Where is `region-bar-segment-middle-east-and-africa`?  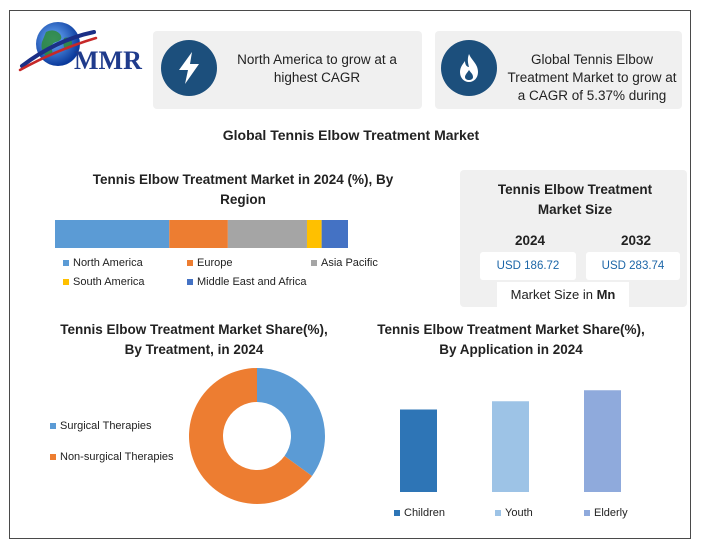 region-bar-segment-middle-east-and-africa is located at coordinates (334, 234).